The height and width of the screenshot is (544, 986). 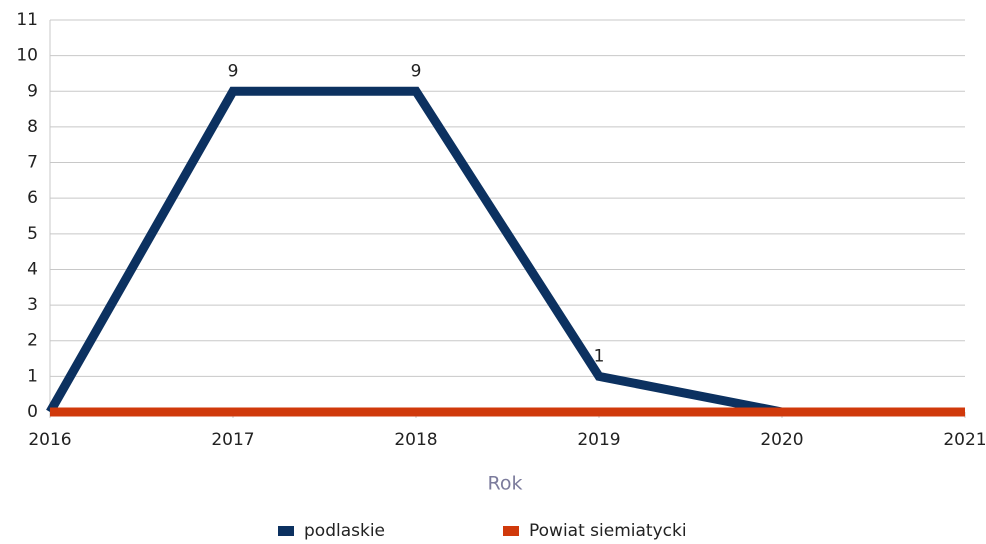 I want to click on y-tick-label: 5, so click(x=32, y=234).